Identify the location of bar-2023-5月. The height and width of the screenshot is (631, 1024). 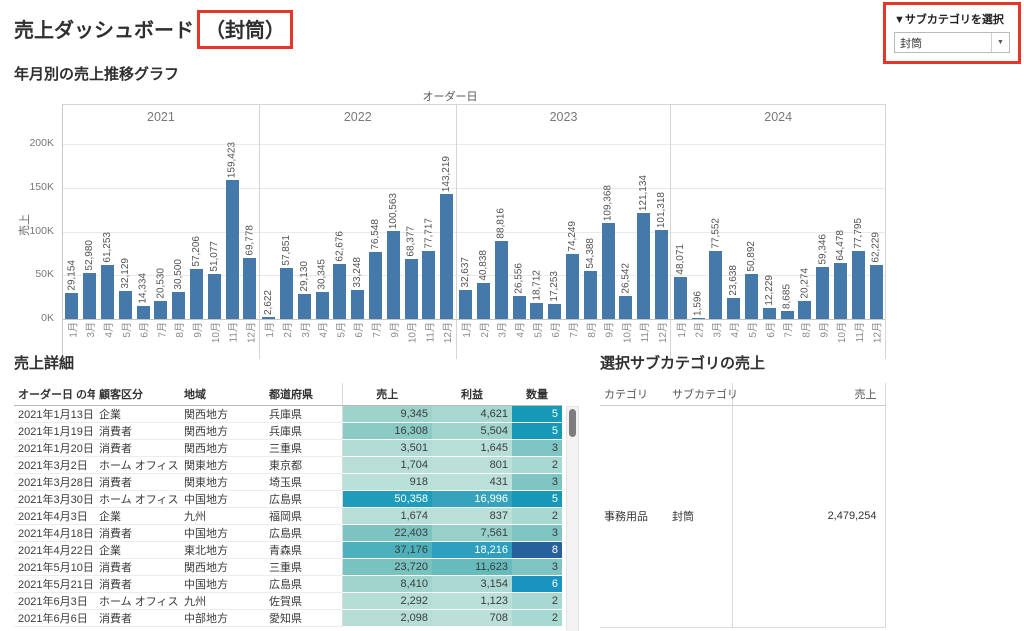
(537, 311).